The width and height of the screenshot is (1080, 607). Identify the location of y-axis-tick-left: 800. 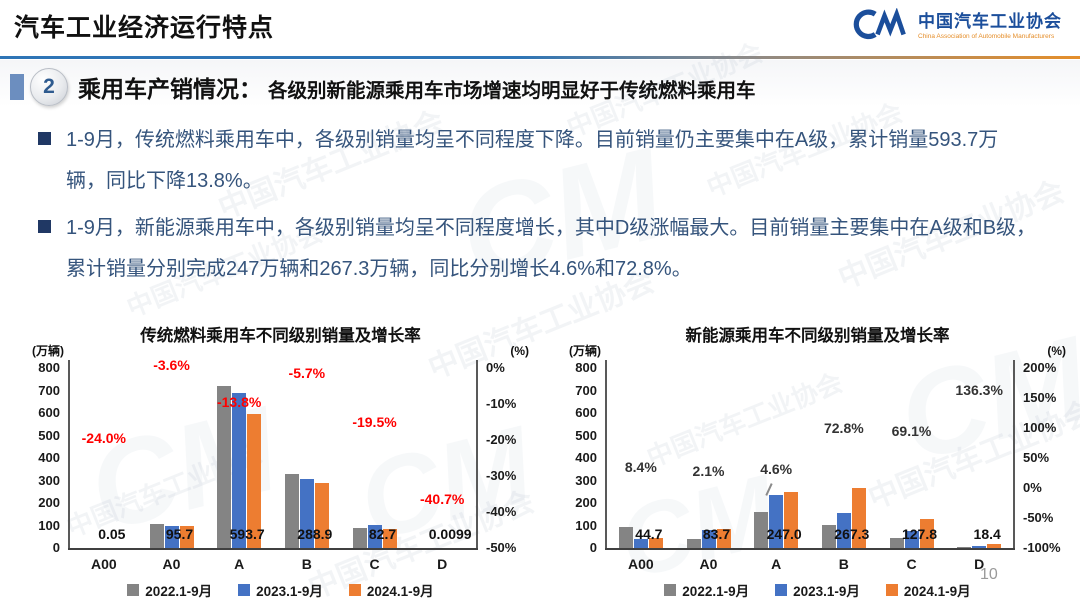
(49, 367).